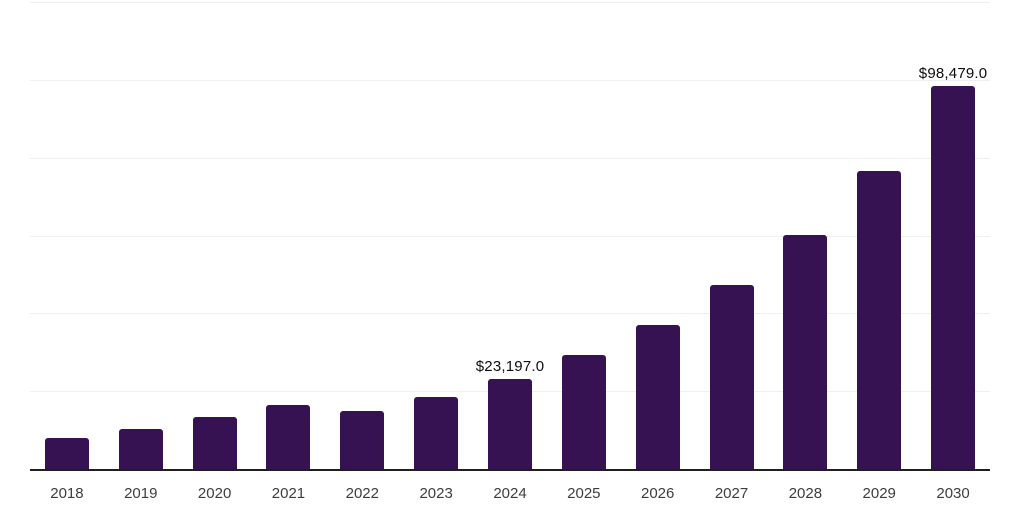 The height and width of the screenshot is (512, 1024). I want to click on x-tick-label-2029: 2029, so click(879, 493).